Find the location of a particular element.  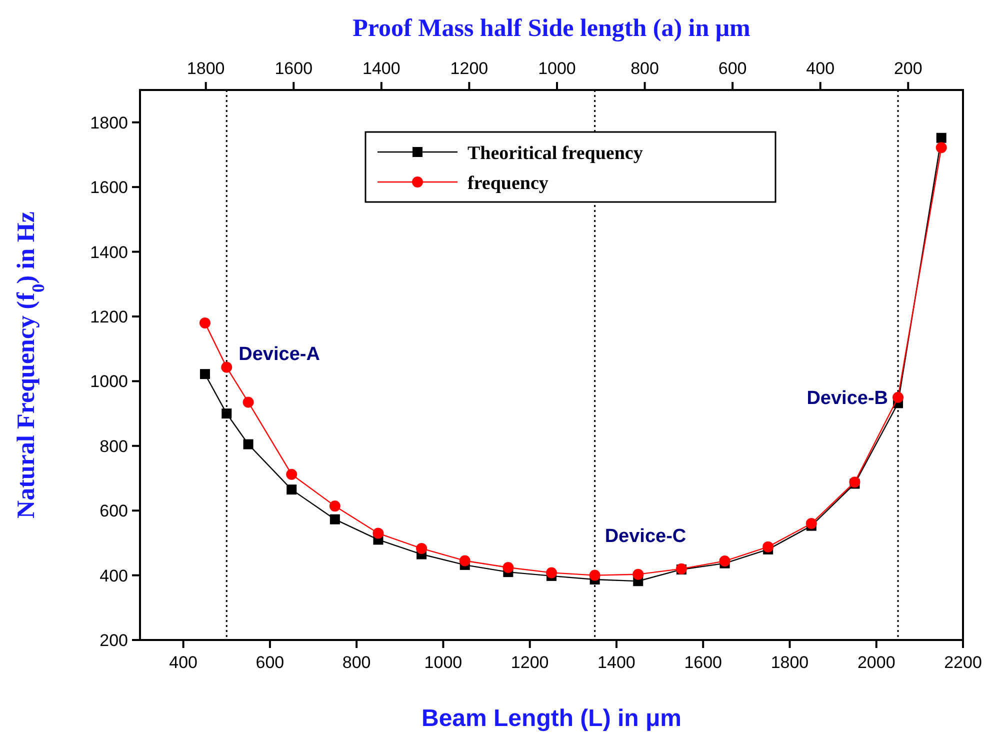

x-tick-label: 1000 is located at coordinates (443, 662).